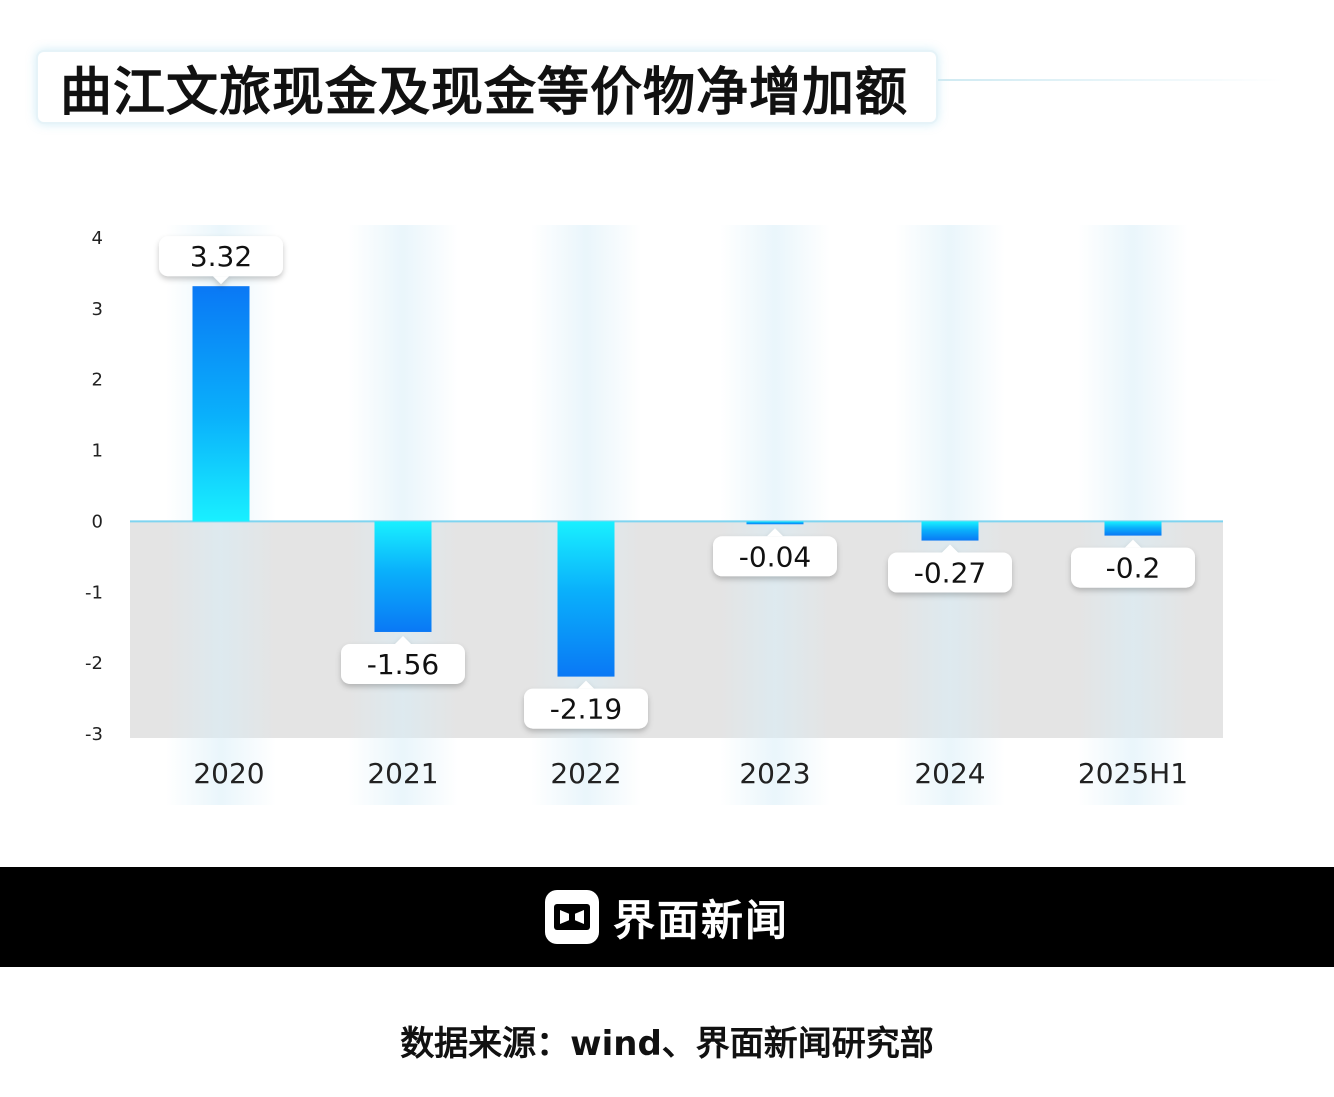 This screenshot has height=1097, width=1334. I want to click on y-tick-label: -1, so click(94, 592).